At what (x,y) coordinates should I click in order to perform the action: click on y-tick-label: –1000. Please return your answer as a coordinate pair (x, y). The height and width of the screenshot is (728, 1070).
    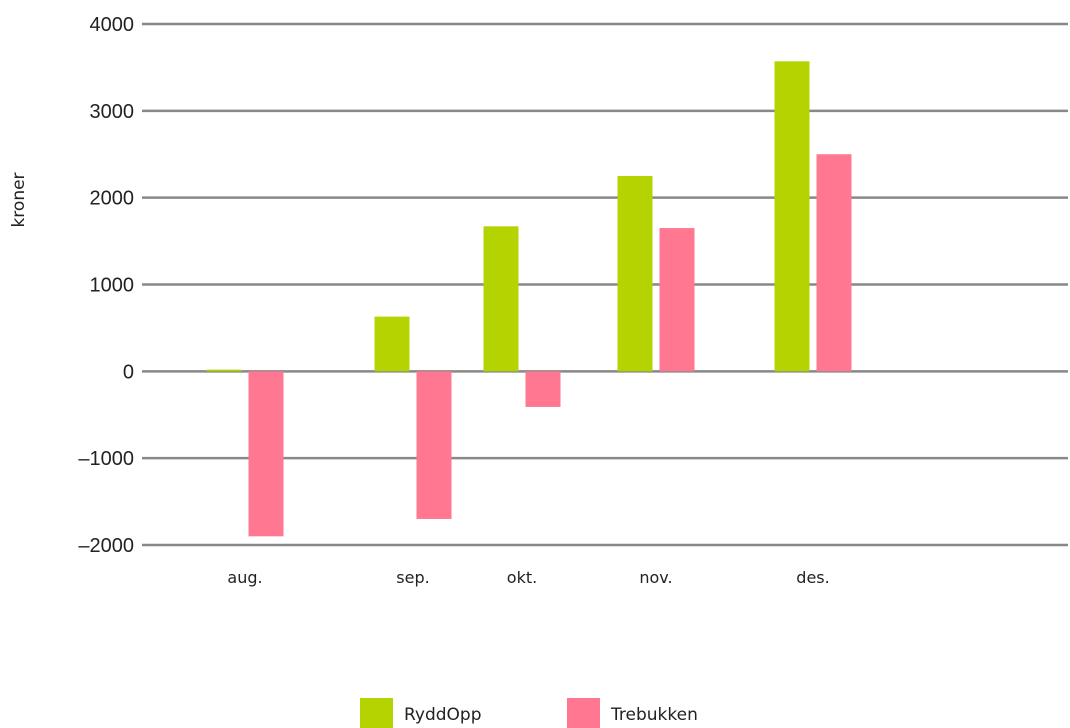
    Looking at the image, I should click on (106, 459).